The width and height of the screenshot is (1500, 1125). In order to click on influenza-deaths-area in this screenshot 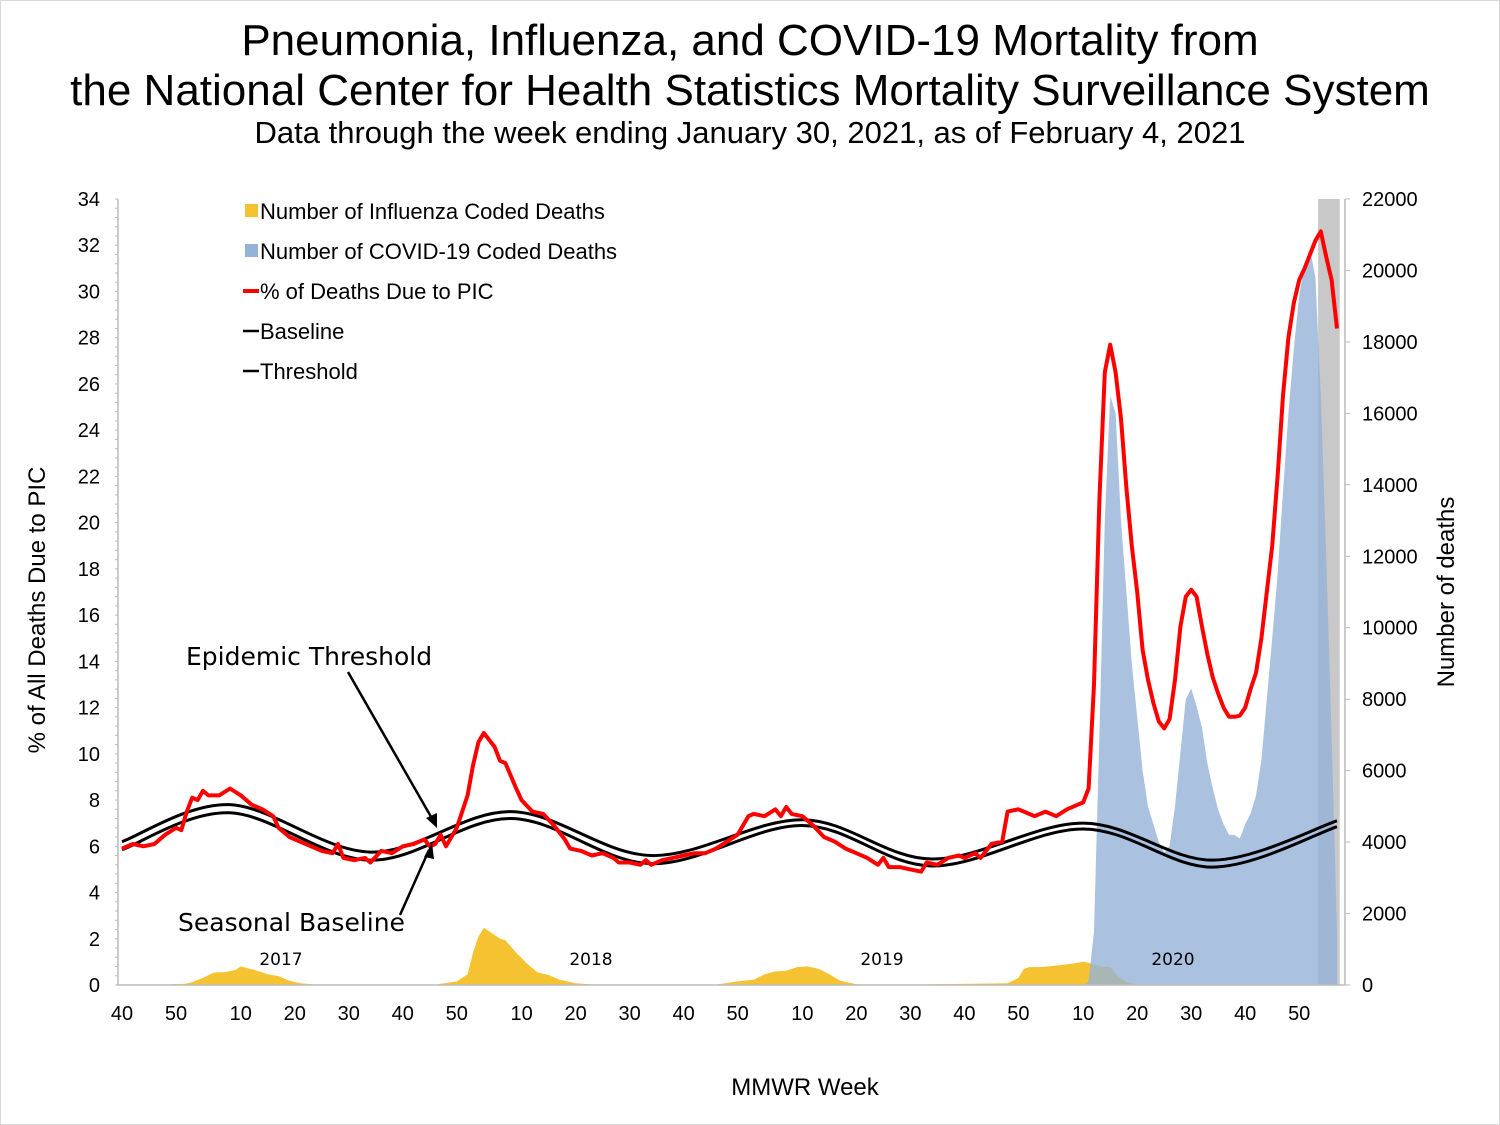, I will do `click(729, 956)`.